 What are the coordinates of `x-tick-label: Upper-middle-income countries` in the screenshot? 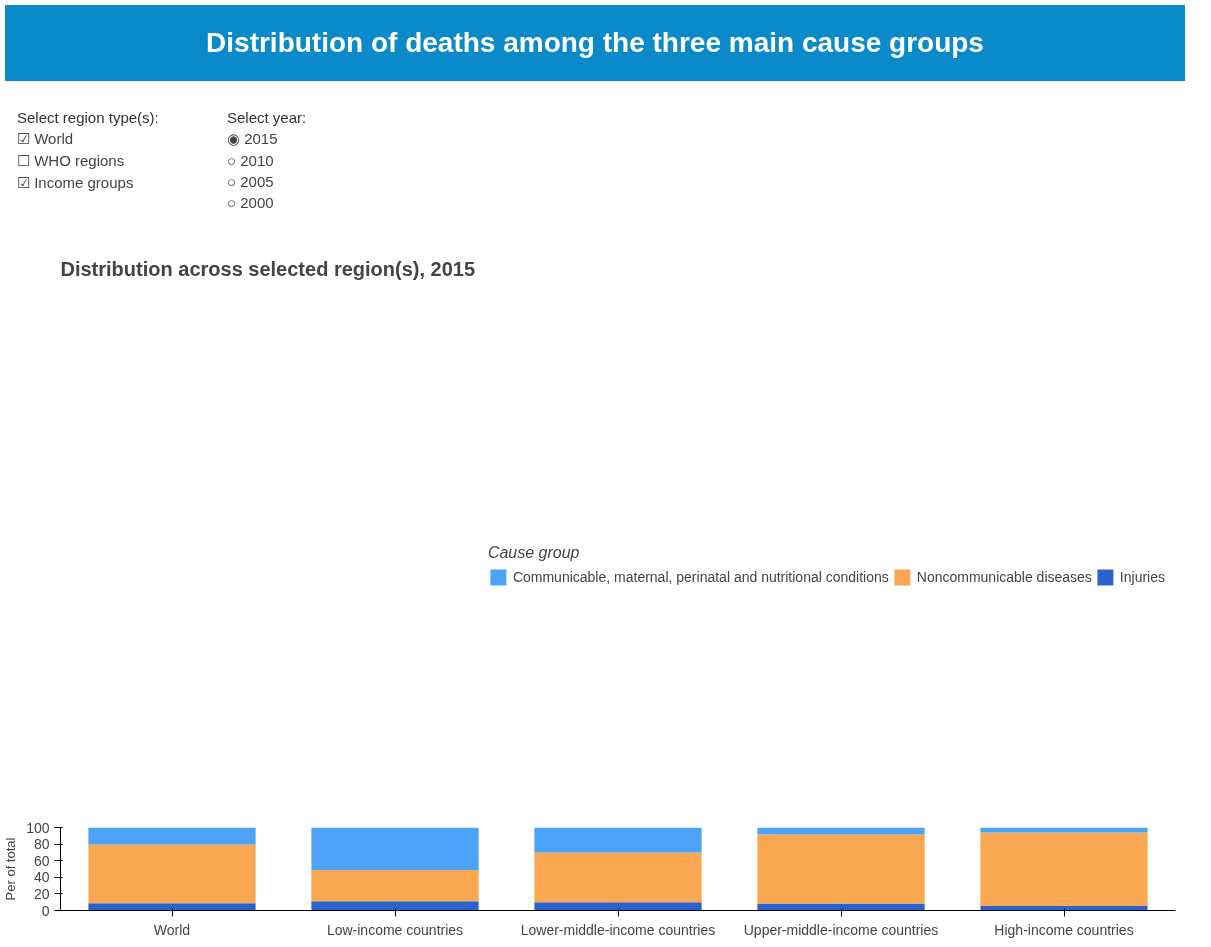 It's located at (841, 929).